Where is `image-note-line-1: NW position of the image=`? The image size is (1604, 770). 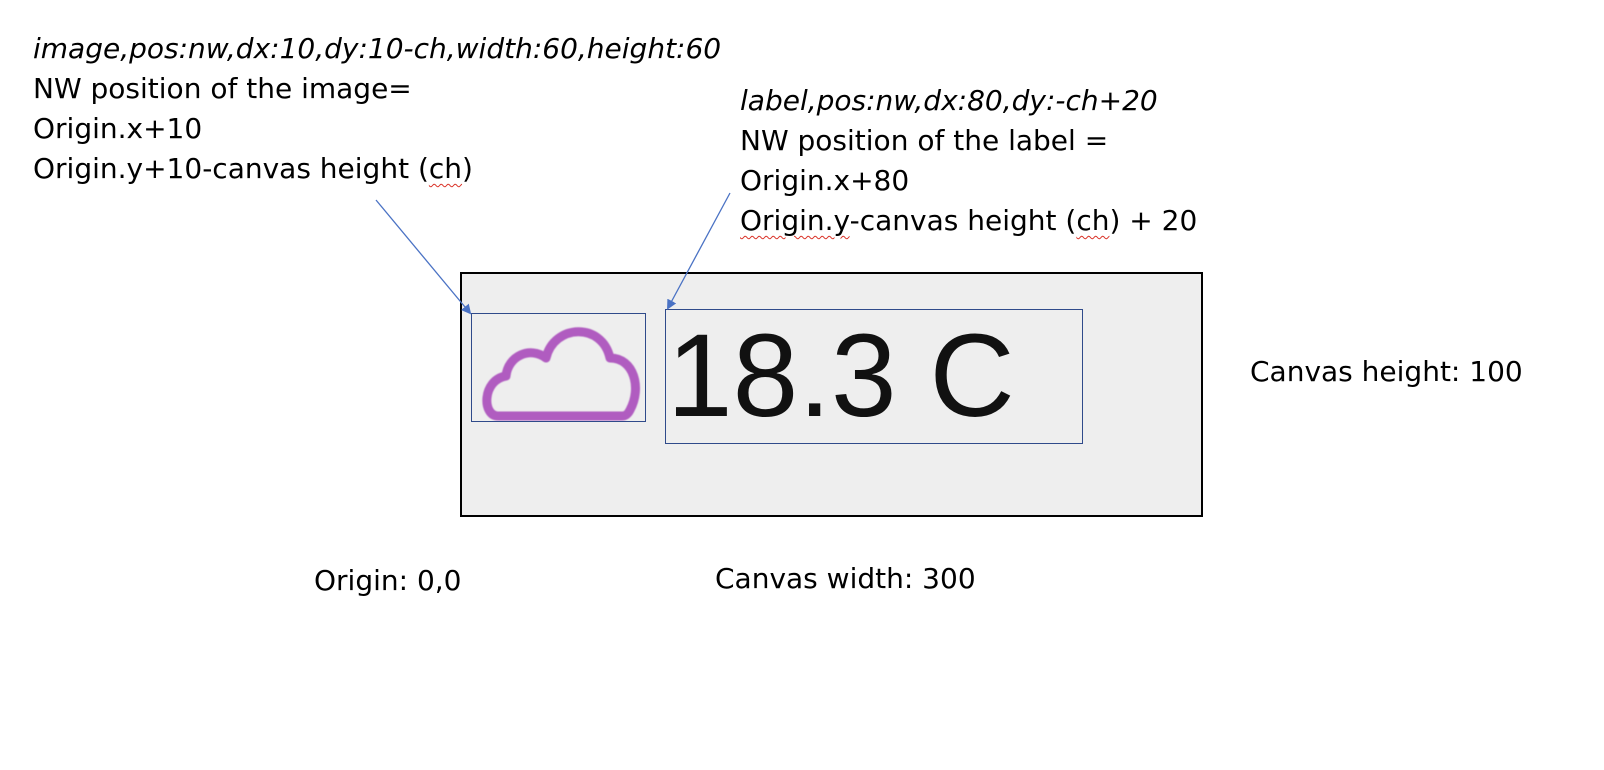
image-note-line-1: NW position of the image= is located at coordinates (222, 88).